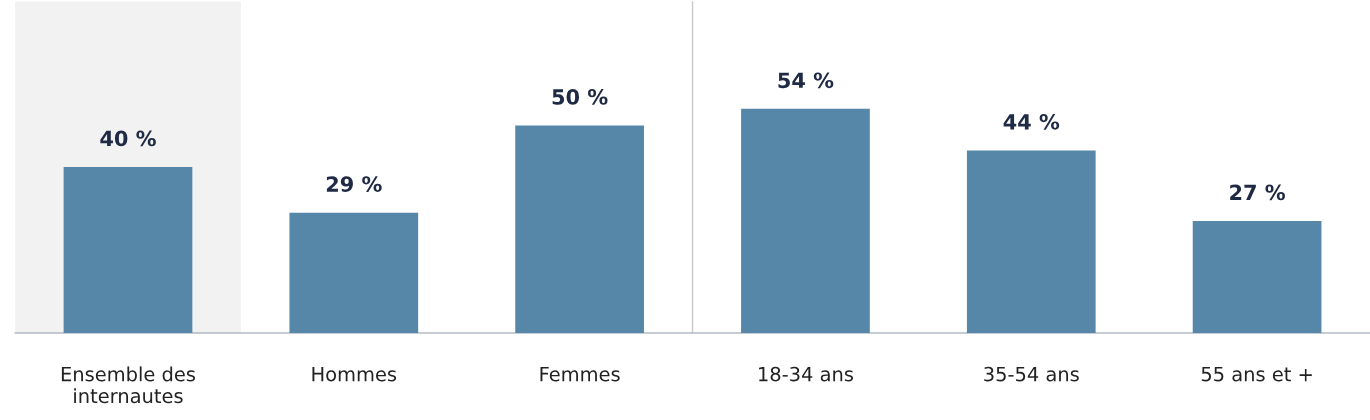 Image resolution: width=1370 pixels, height=420 pixels. I want to click on x-tick-label: 18-34 ans, so click(806, 374).